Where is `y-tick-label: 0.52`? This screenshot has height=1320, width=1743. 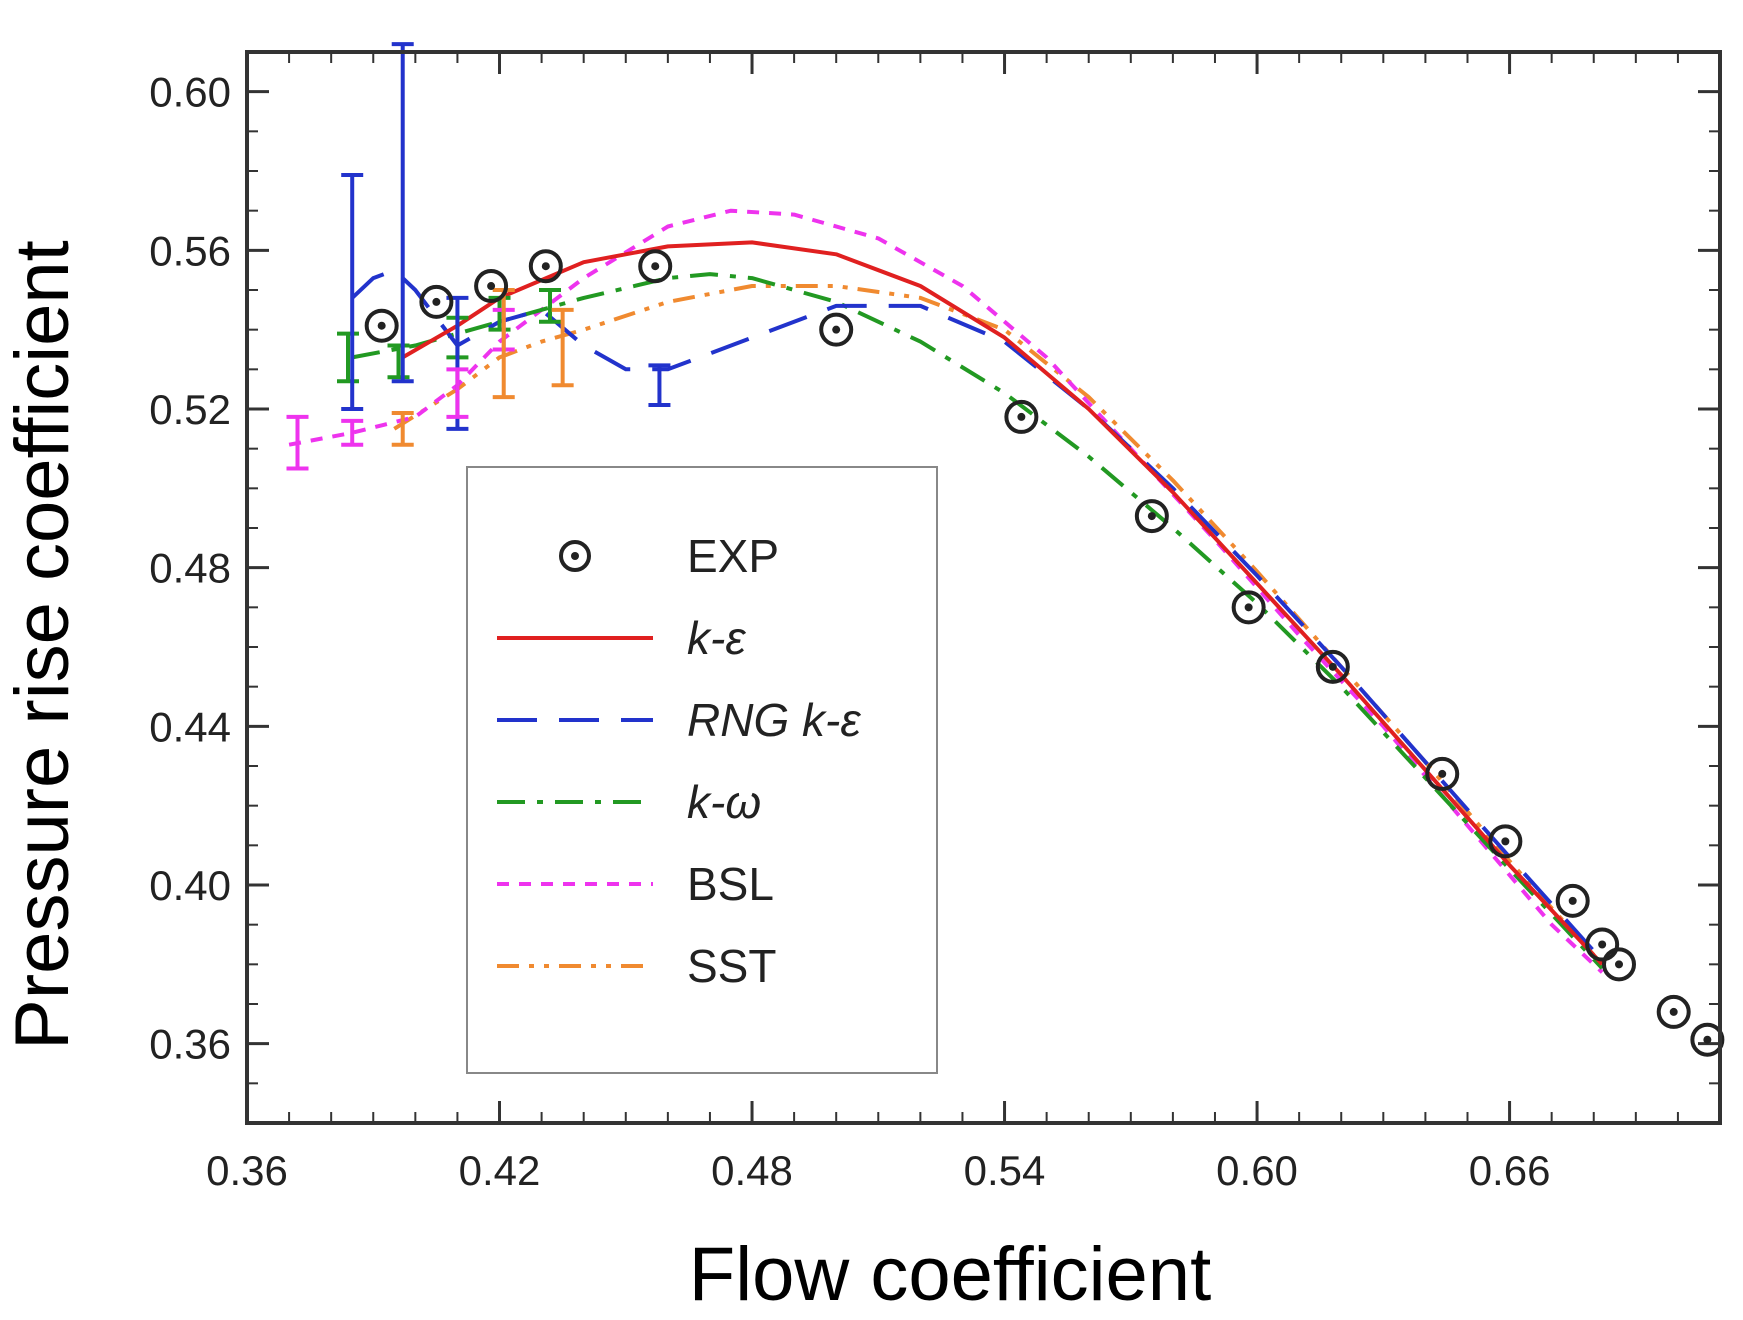
y-tick-label: 0.52 is located at coordinates (190, 409).